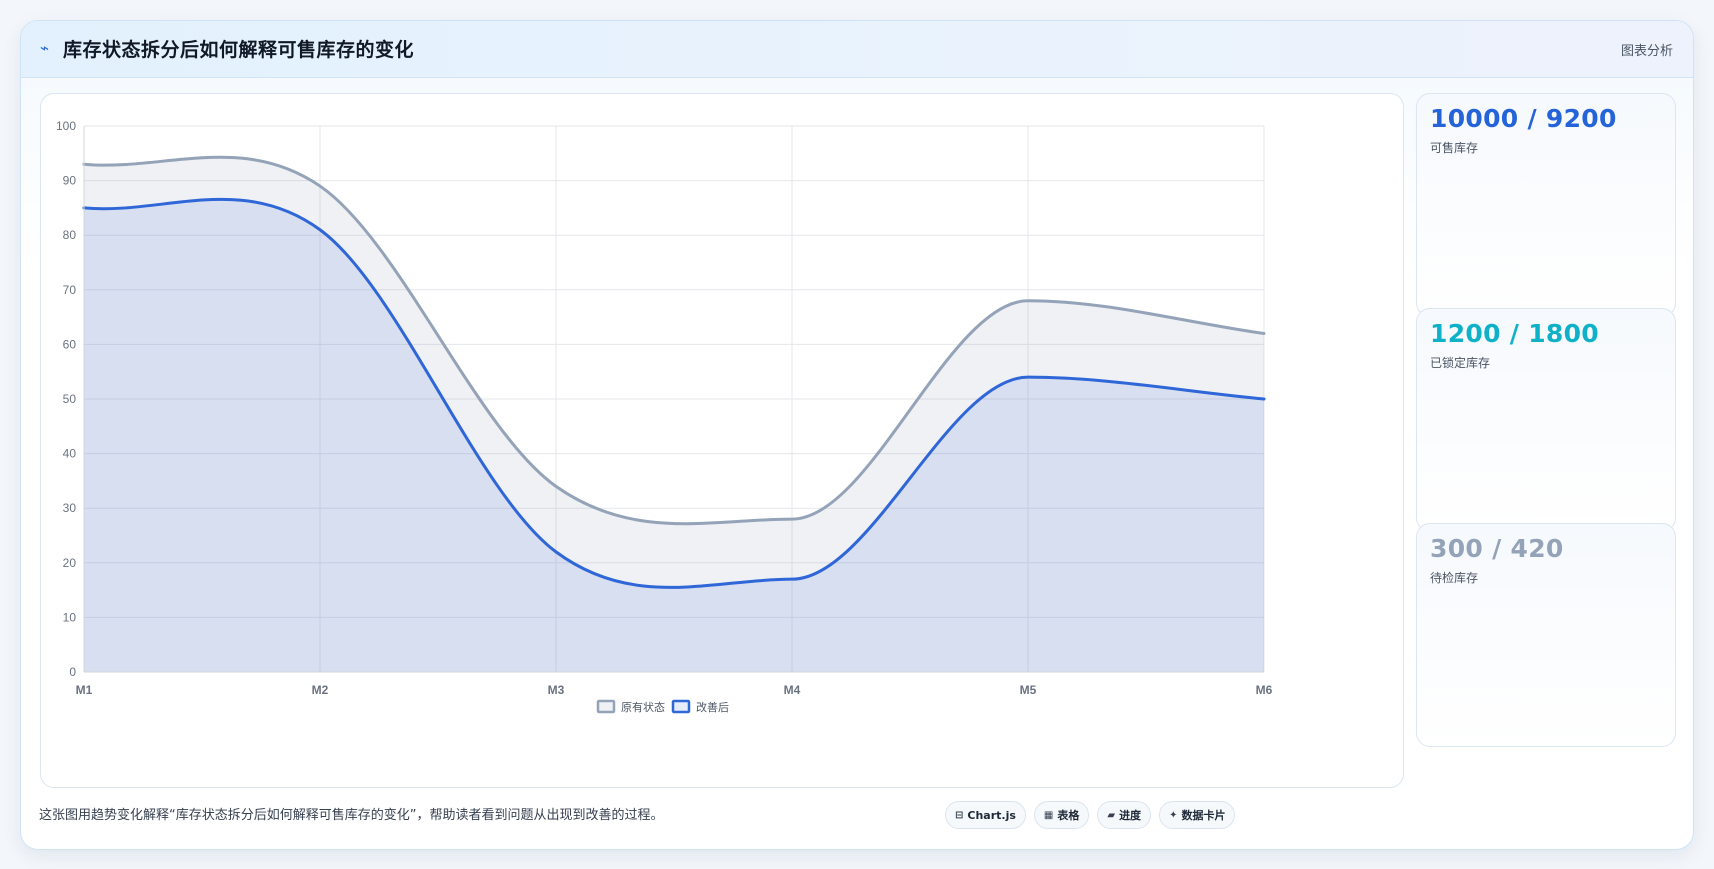 Image resolution: width=1714 pixels, height=869 pixels. I want to click on chart-legend: 原有状态 改善后, so click(662, 706).